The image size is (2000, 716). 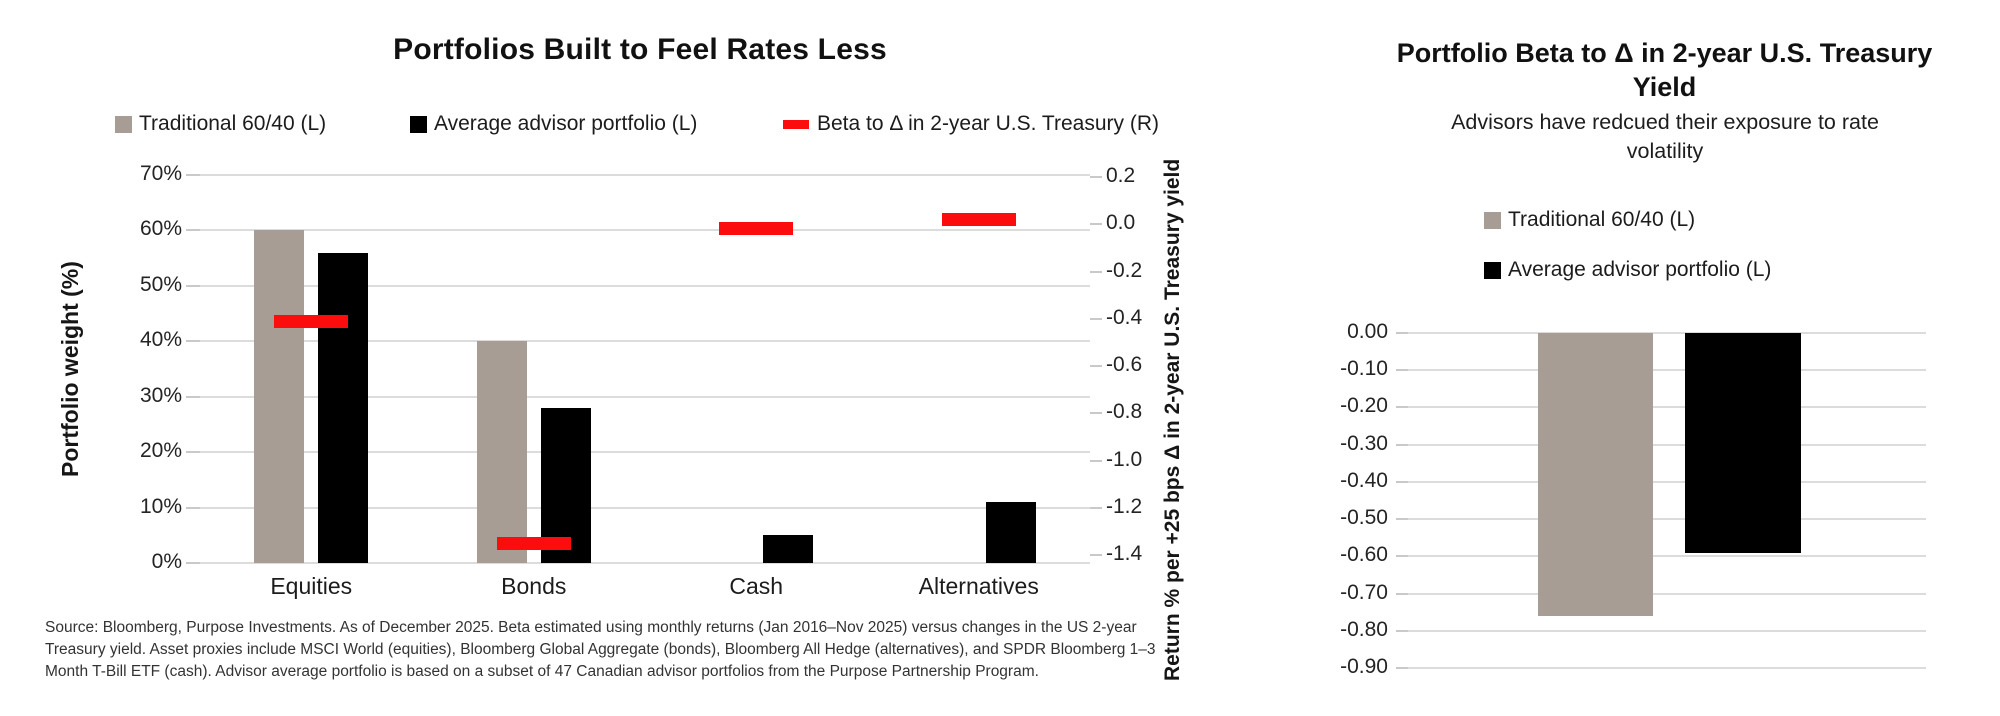 What do you see at coordinates (1364, 406) in the screenshot?
I see `y-axis-tick-label: -0.20` at bounding box center [1364, 406].